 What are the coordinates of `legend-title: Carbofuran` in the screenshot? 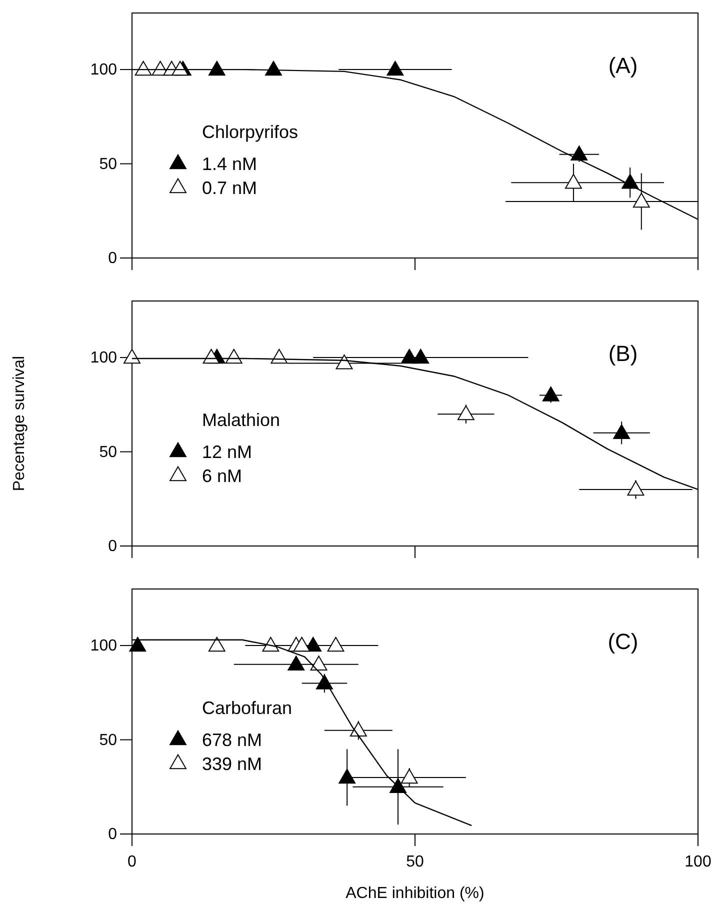 It's located at (247, 708).